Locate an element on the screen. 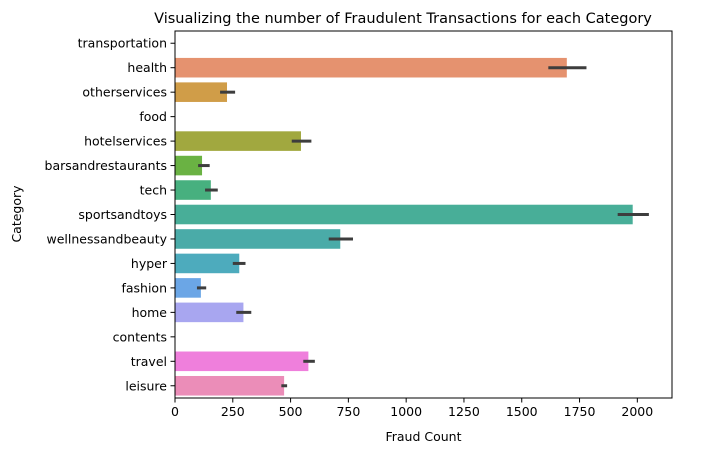 This screenshot has height=457, width=719. bar-home is located at coordinates (209, 312).